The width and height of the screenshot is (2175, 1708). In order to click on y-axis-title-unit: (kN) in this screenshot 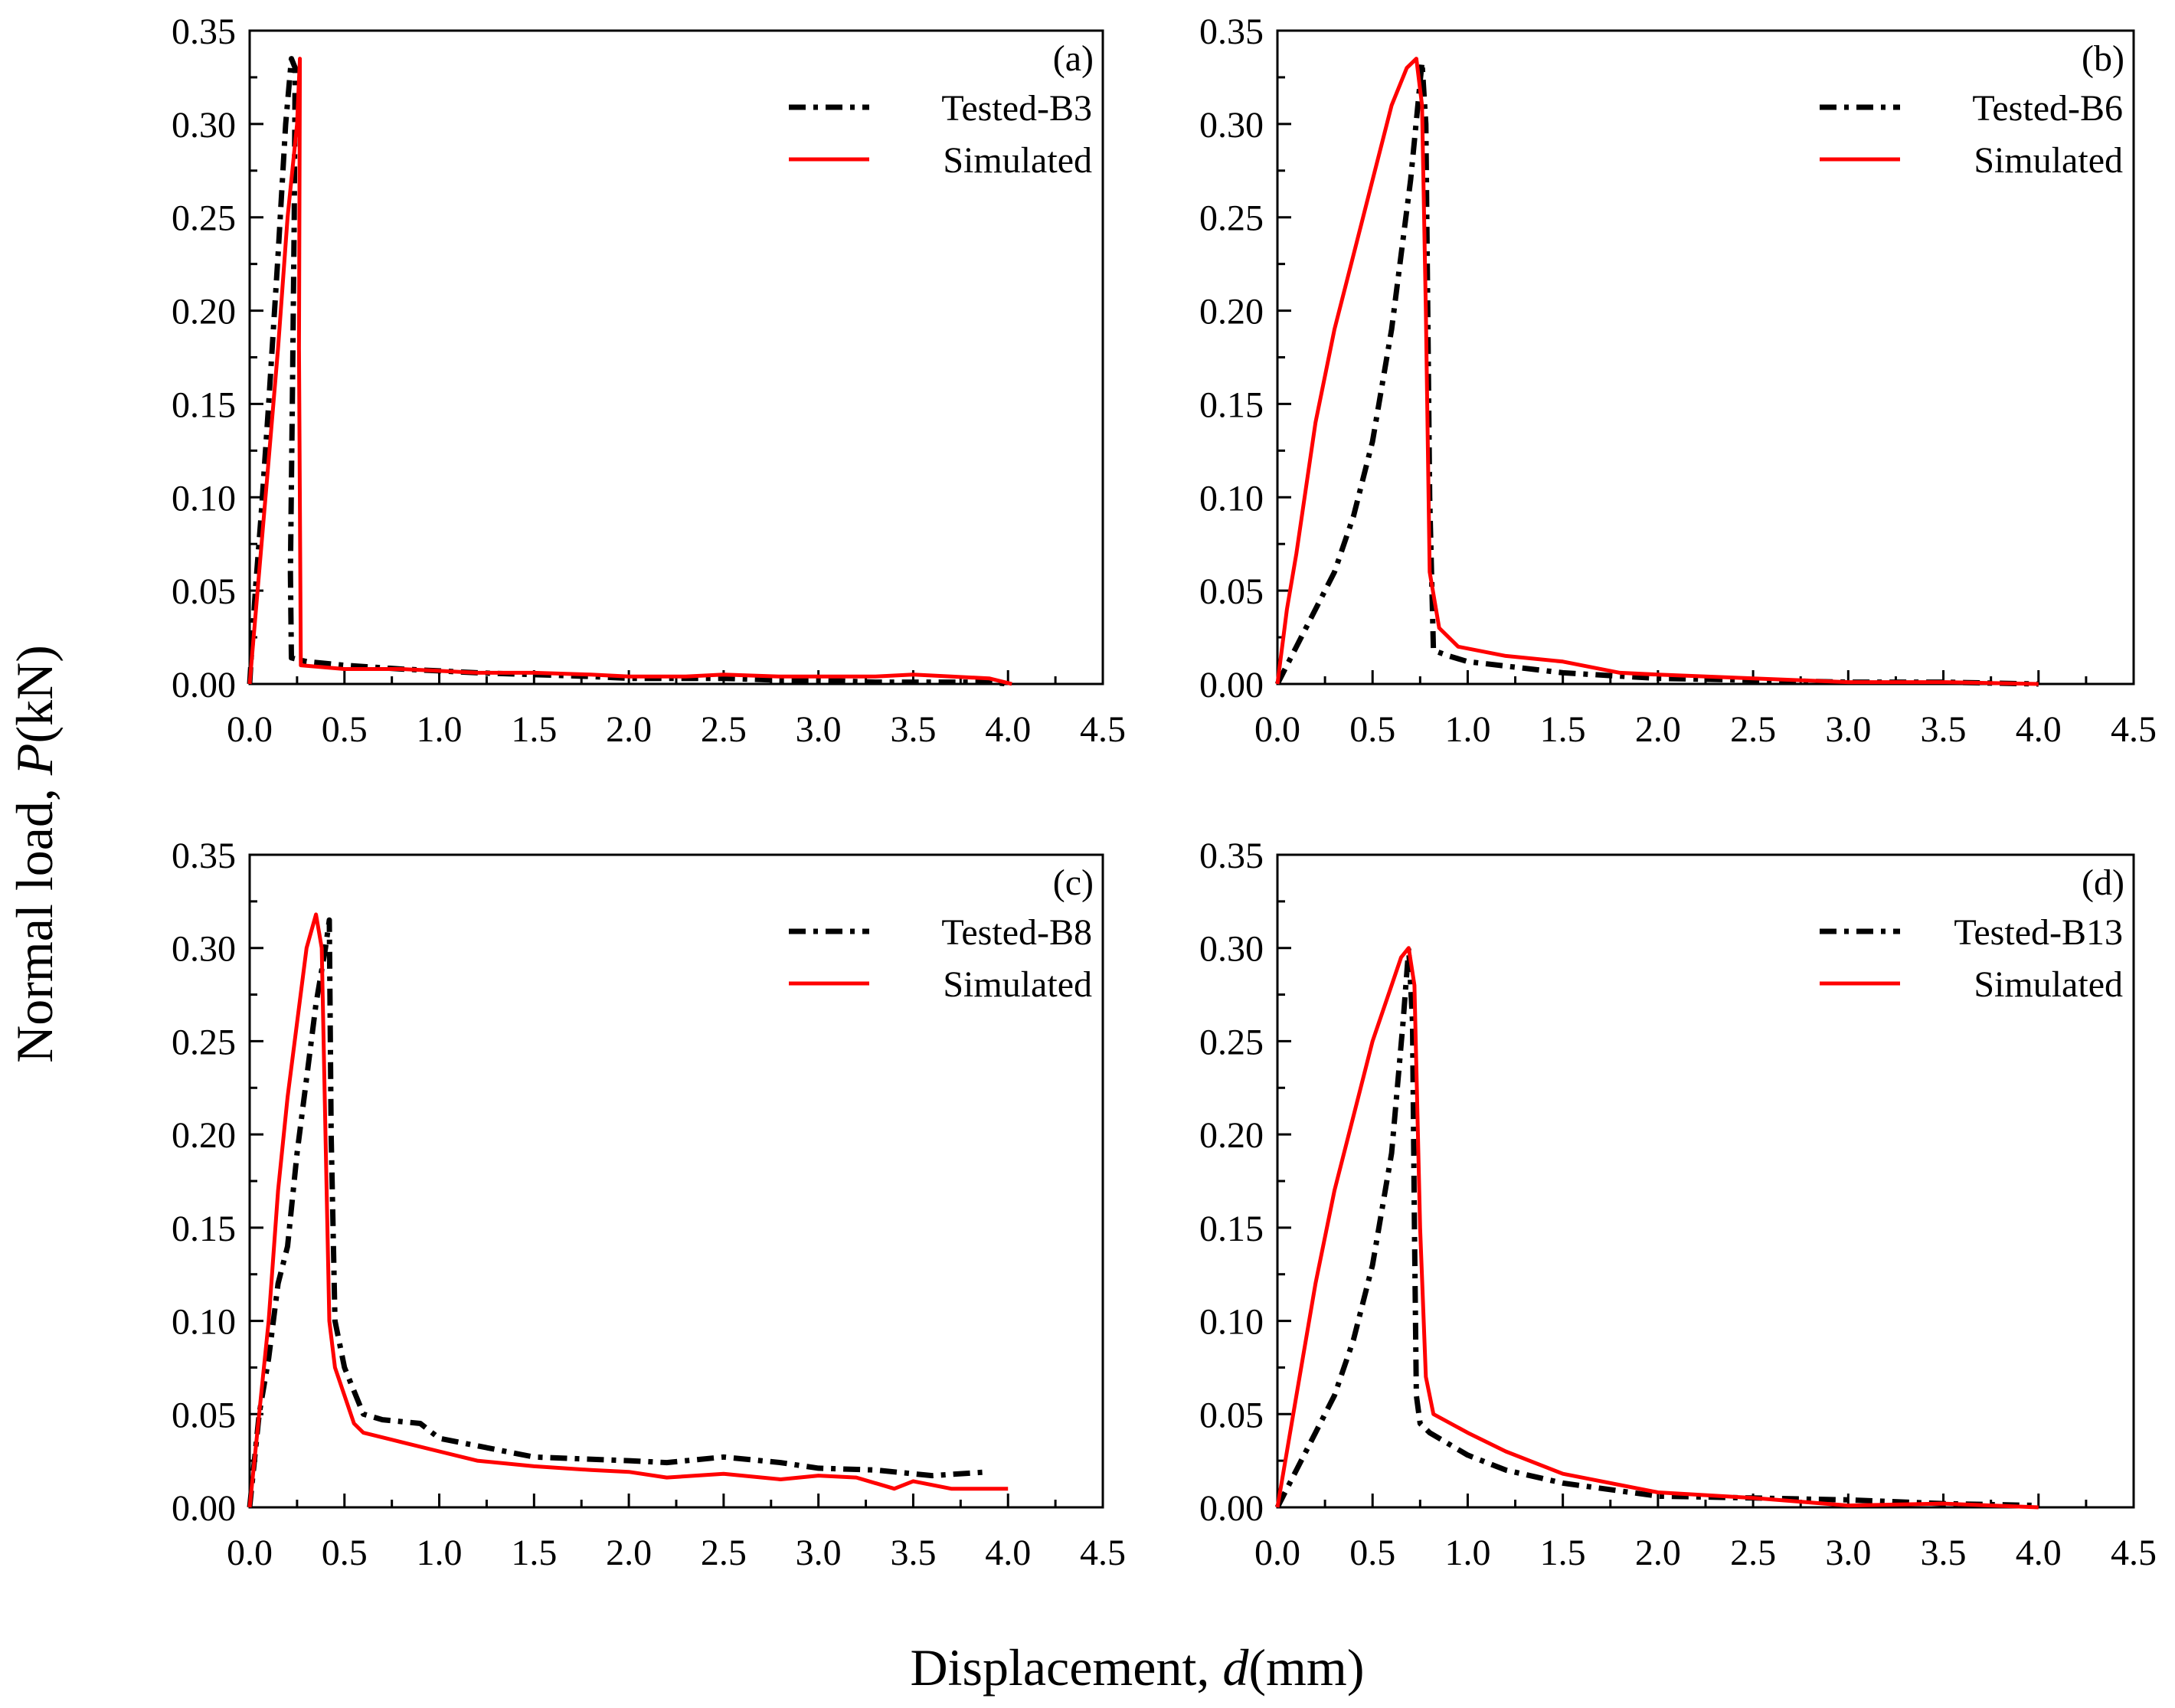, I will do `click(35, 694)`.